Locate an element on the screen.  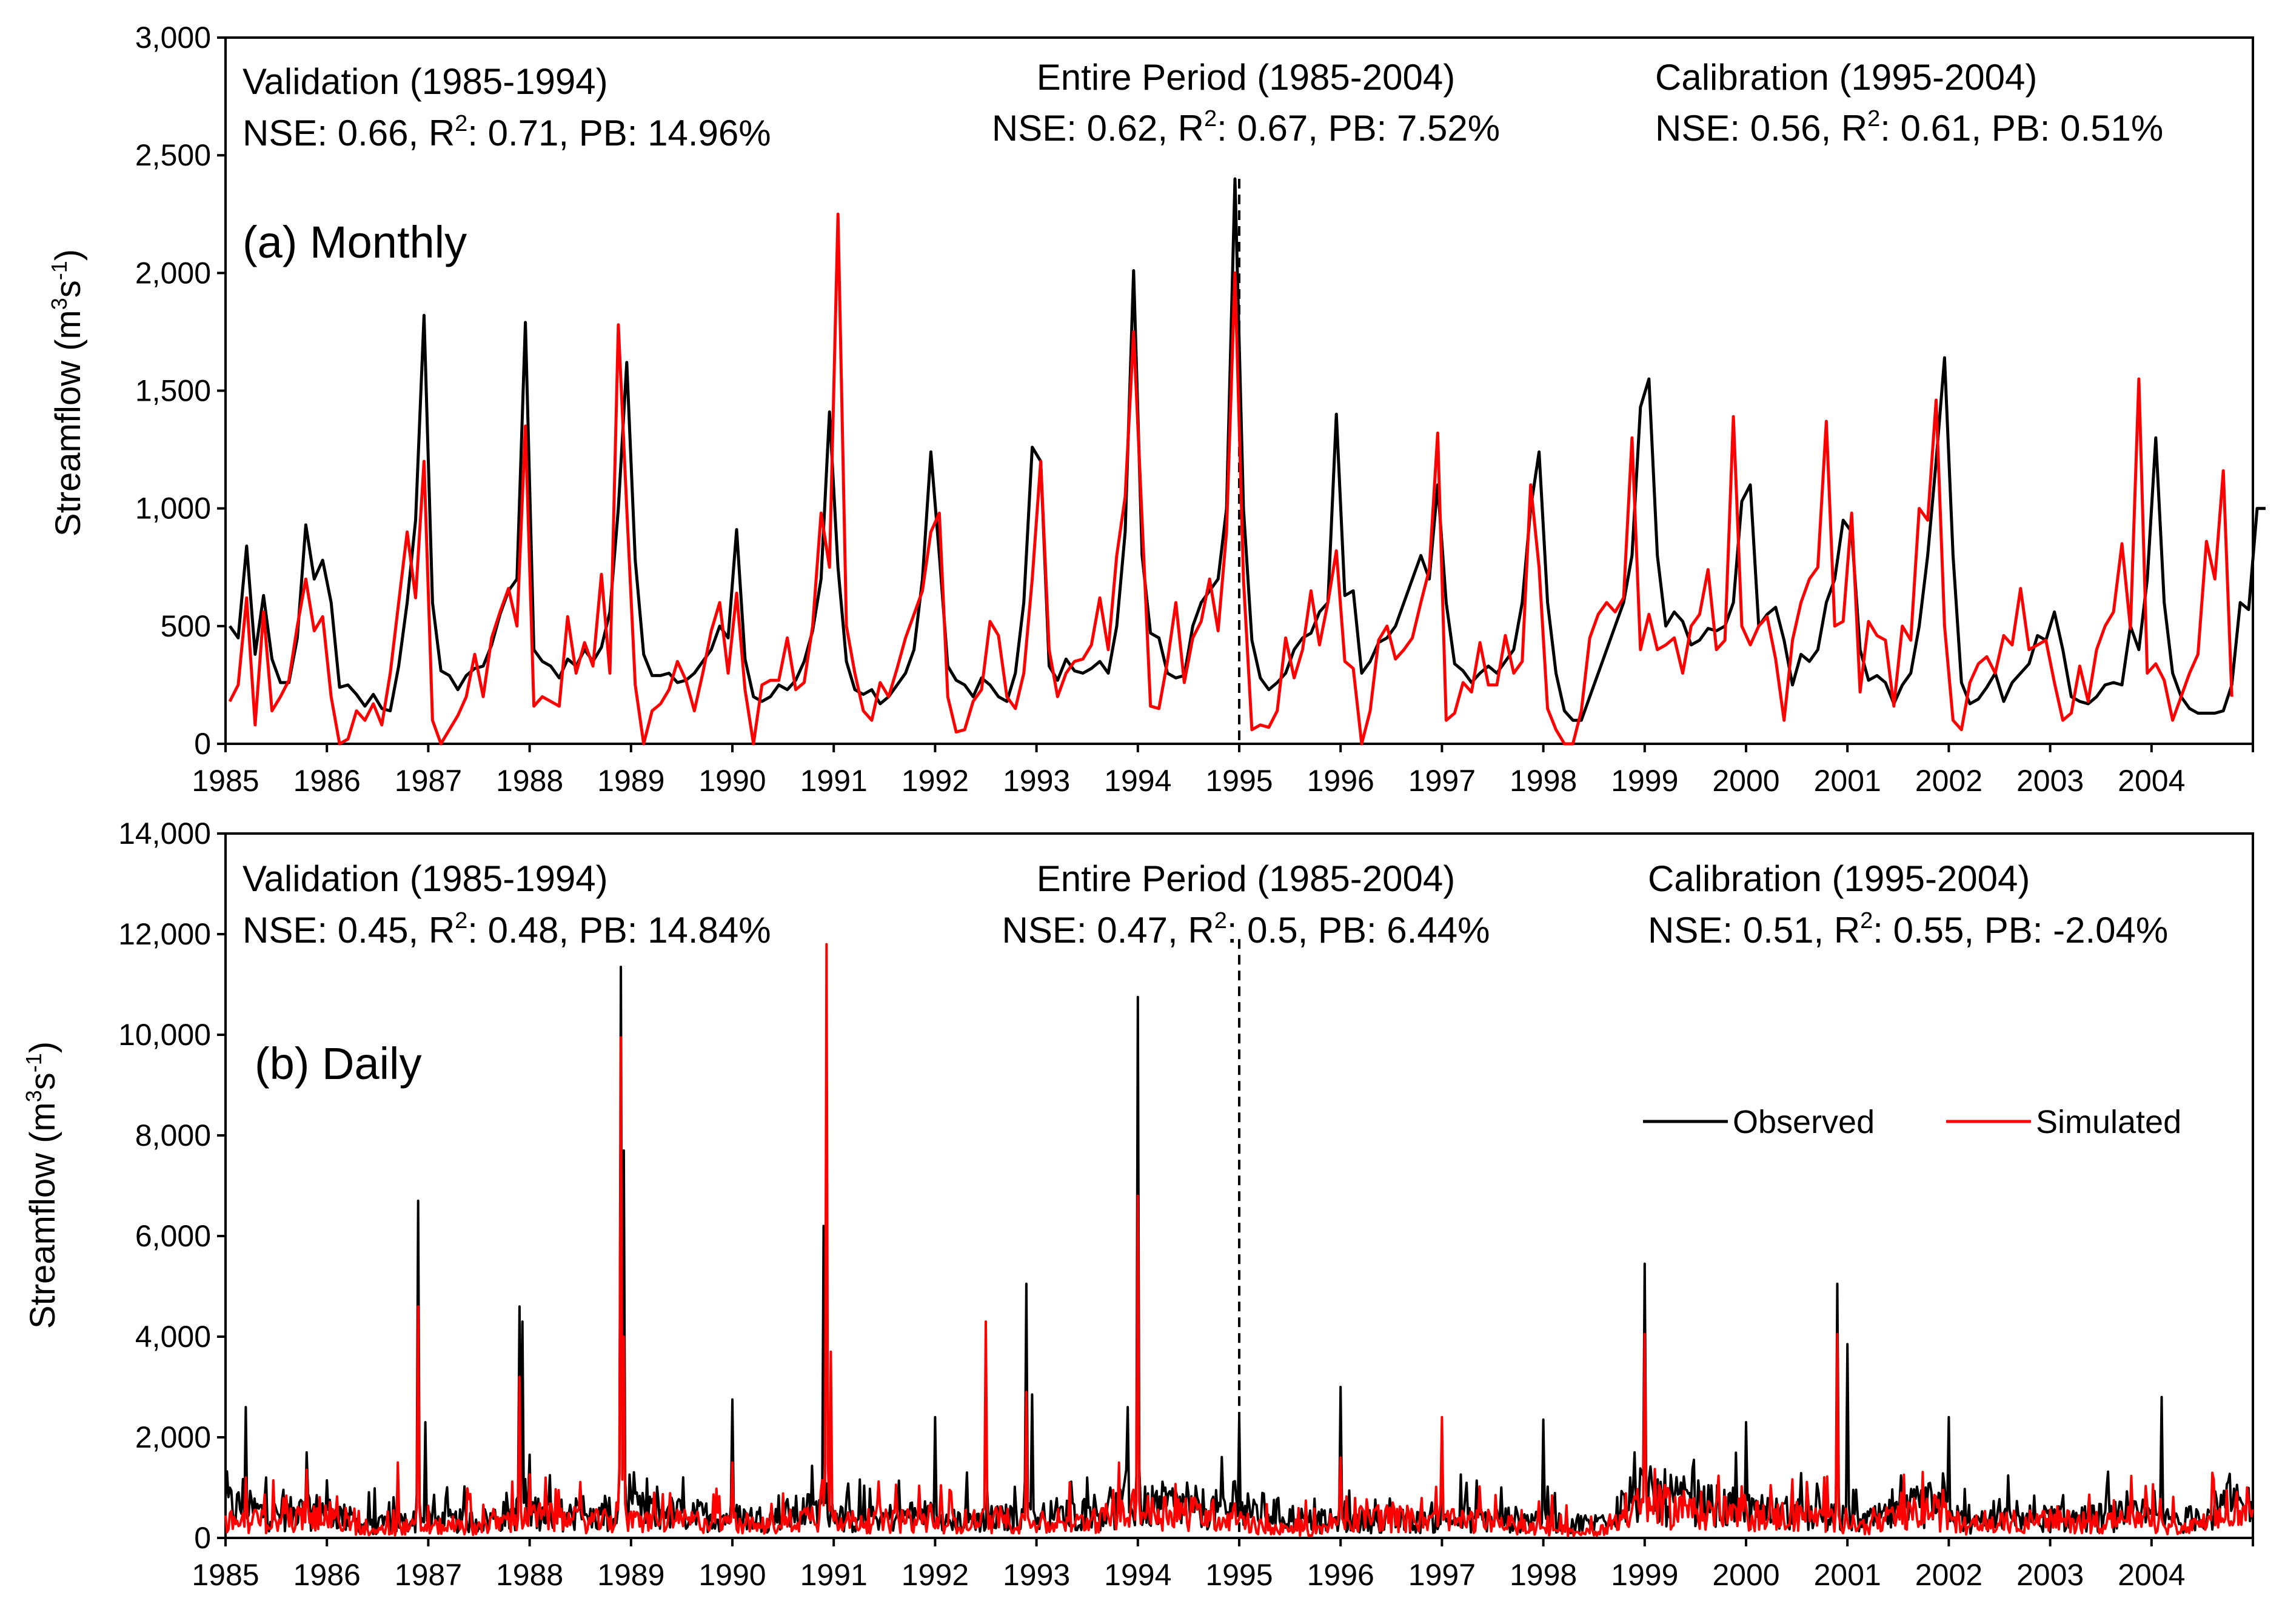
daily-x-tick-label: 1995 is located at coordinates (1239, 1575).